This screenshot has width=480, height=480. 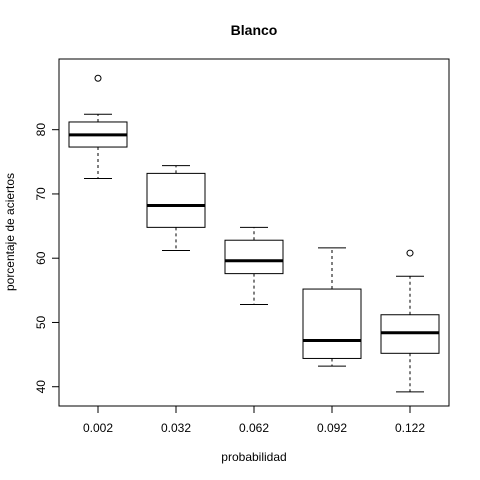 I want to click on x-tick-label: 0.092, so click(x=332, y=428).